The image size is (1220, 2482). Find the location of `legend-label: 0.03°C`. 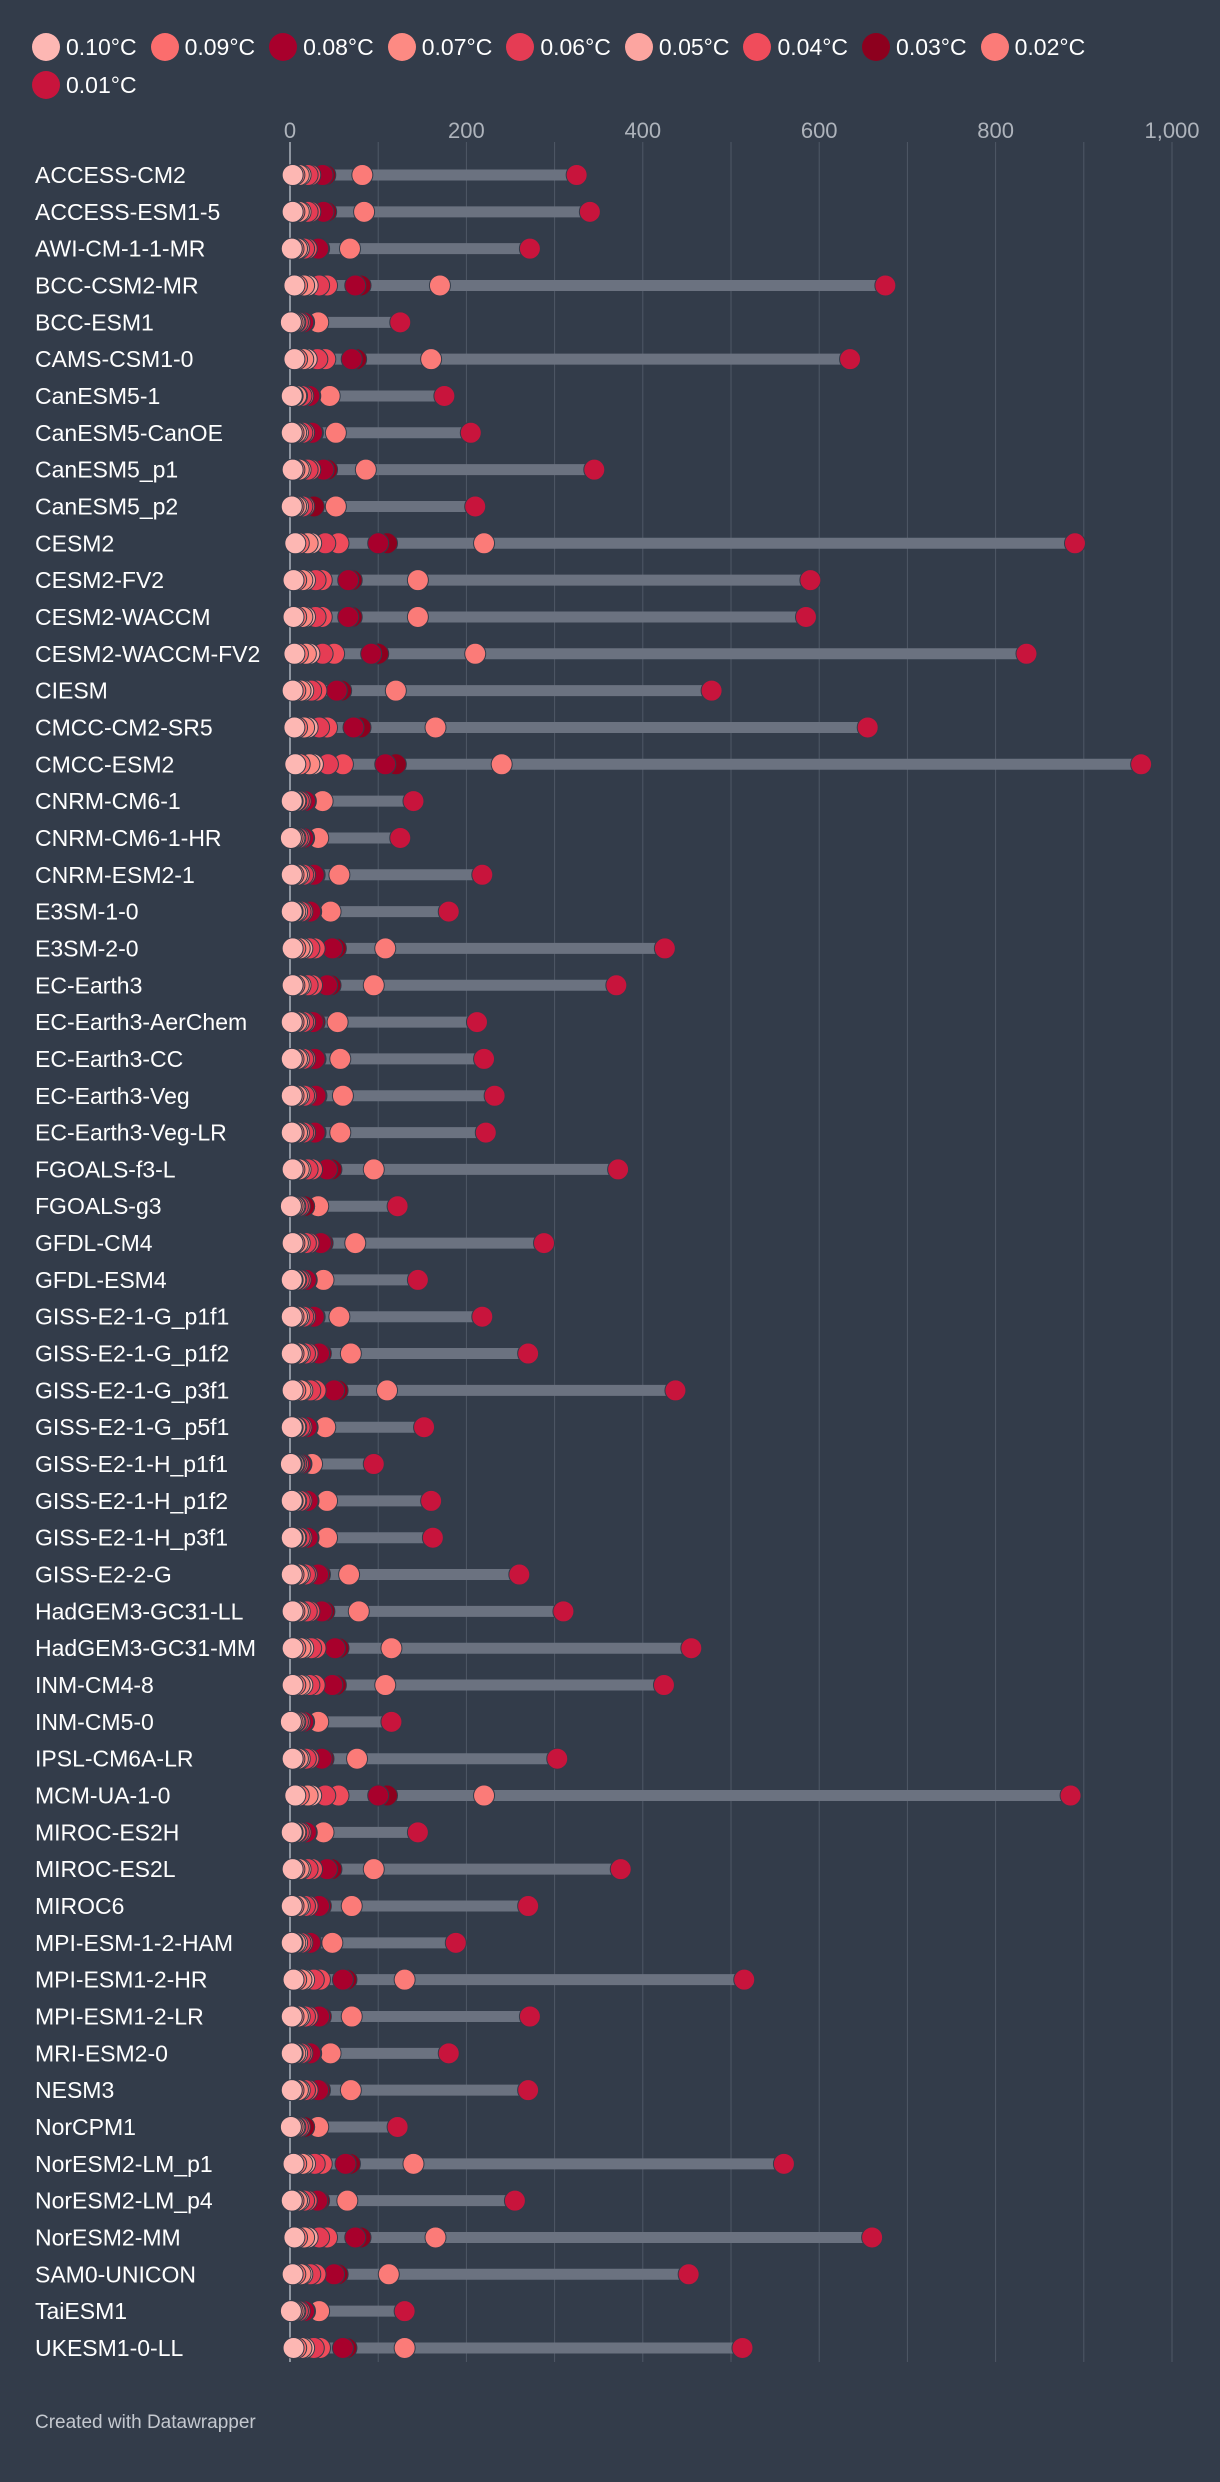

legend-label: 0.03°C is located at coordinates (931, 46).